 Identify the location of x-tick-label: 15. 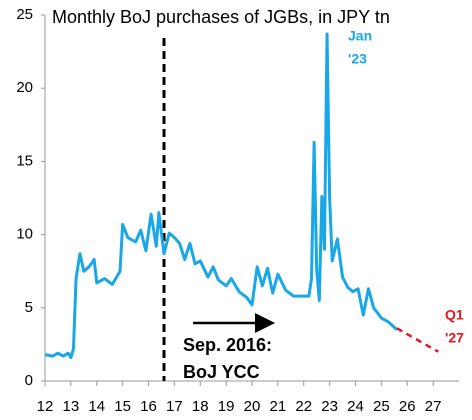
(122, 406).